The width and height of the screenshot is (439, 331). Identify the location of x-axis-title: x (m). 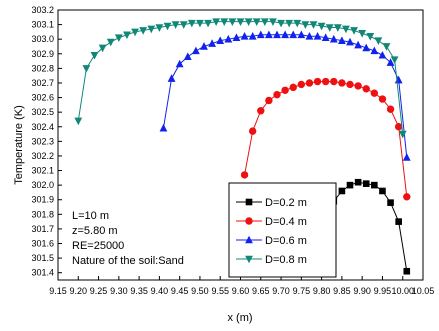
(239, 318).